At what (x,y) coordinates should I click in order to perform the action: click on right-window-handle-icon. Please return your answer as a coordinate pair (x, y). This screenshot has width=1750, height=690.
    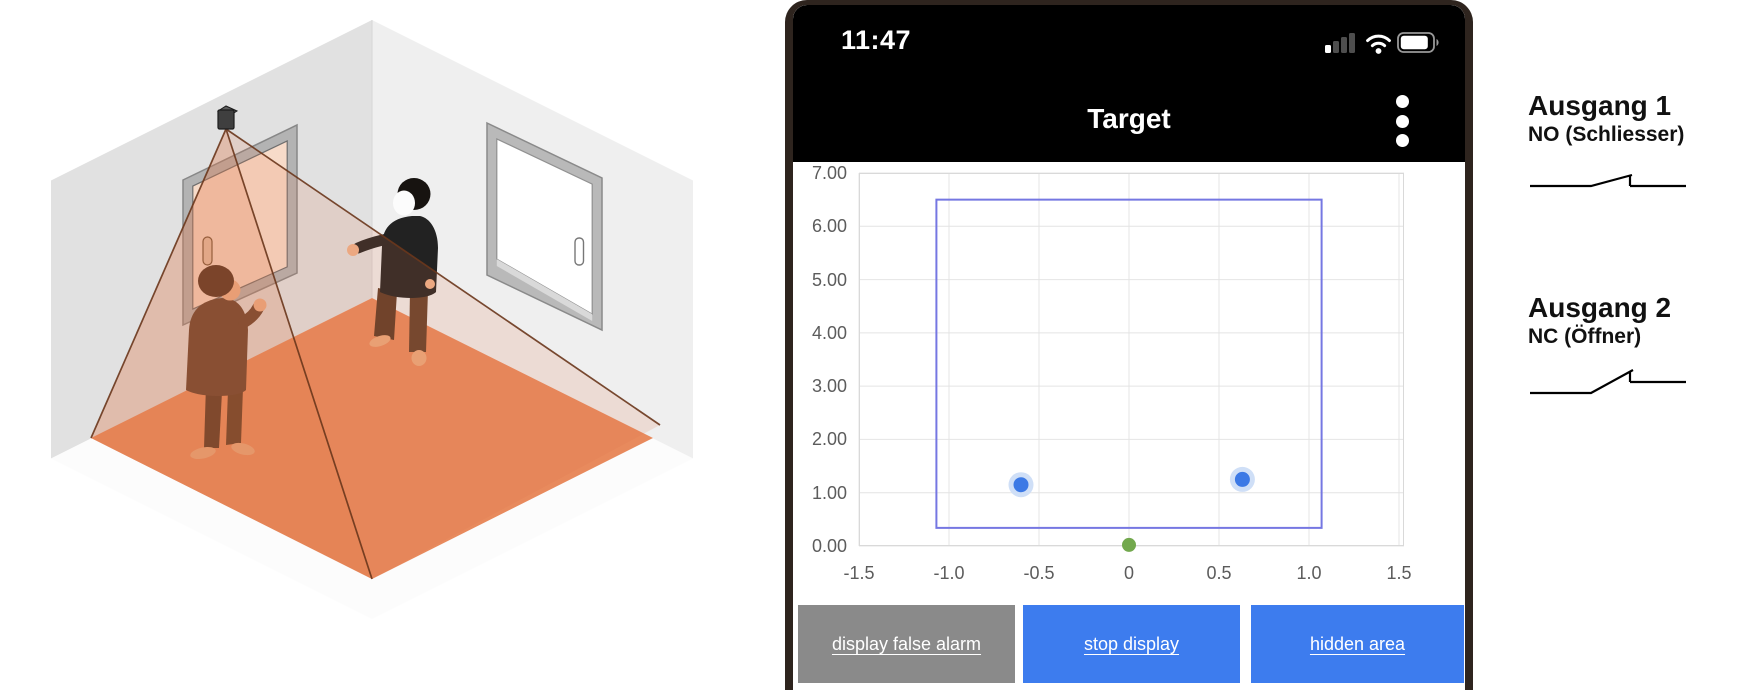
    Looking at the image, I should click on (579, 251).